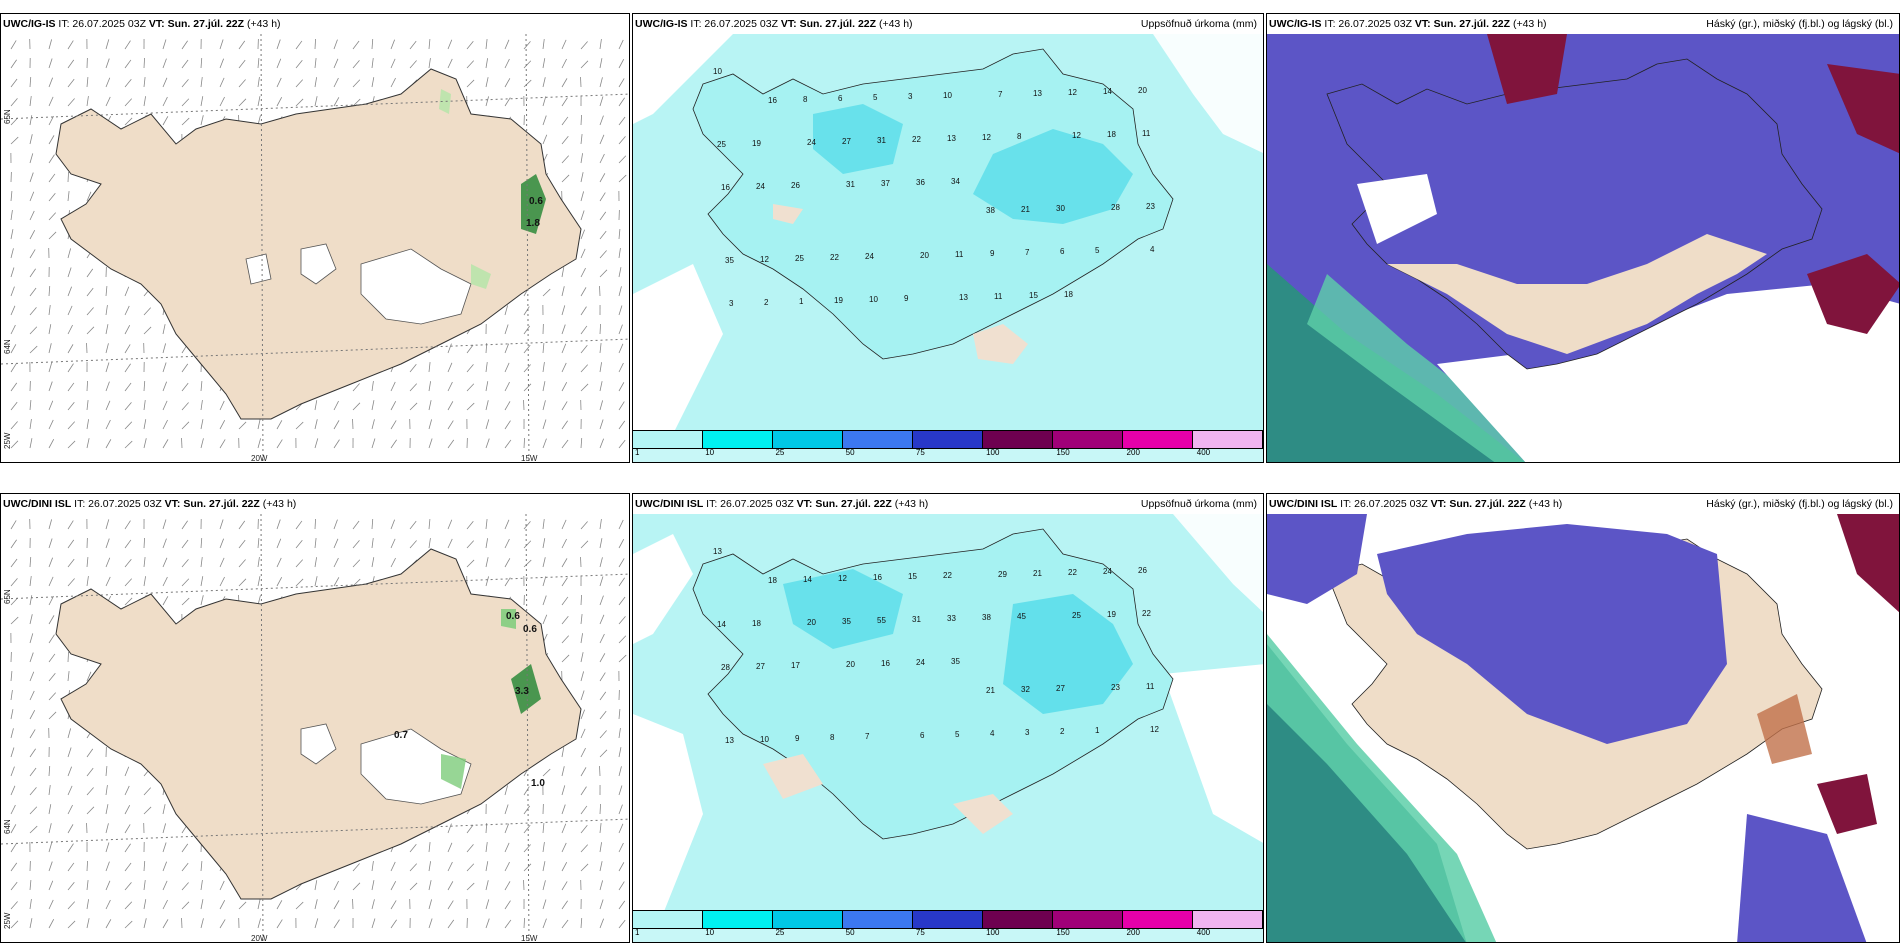  Describe the element at coordinates (963, 297) in the screenshot. I see `precip-value: 13` at that location.